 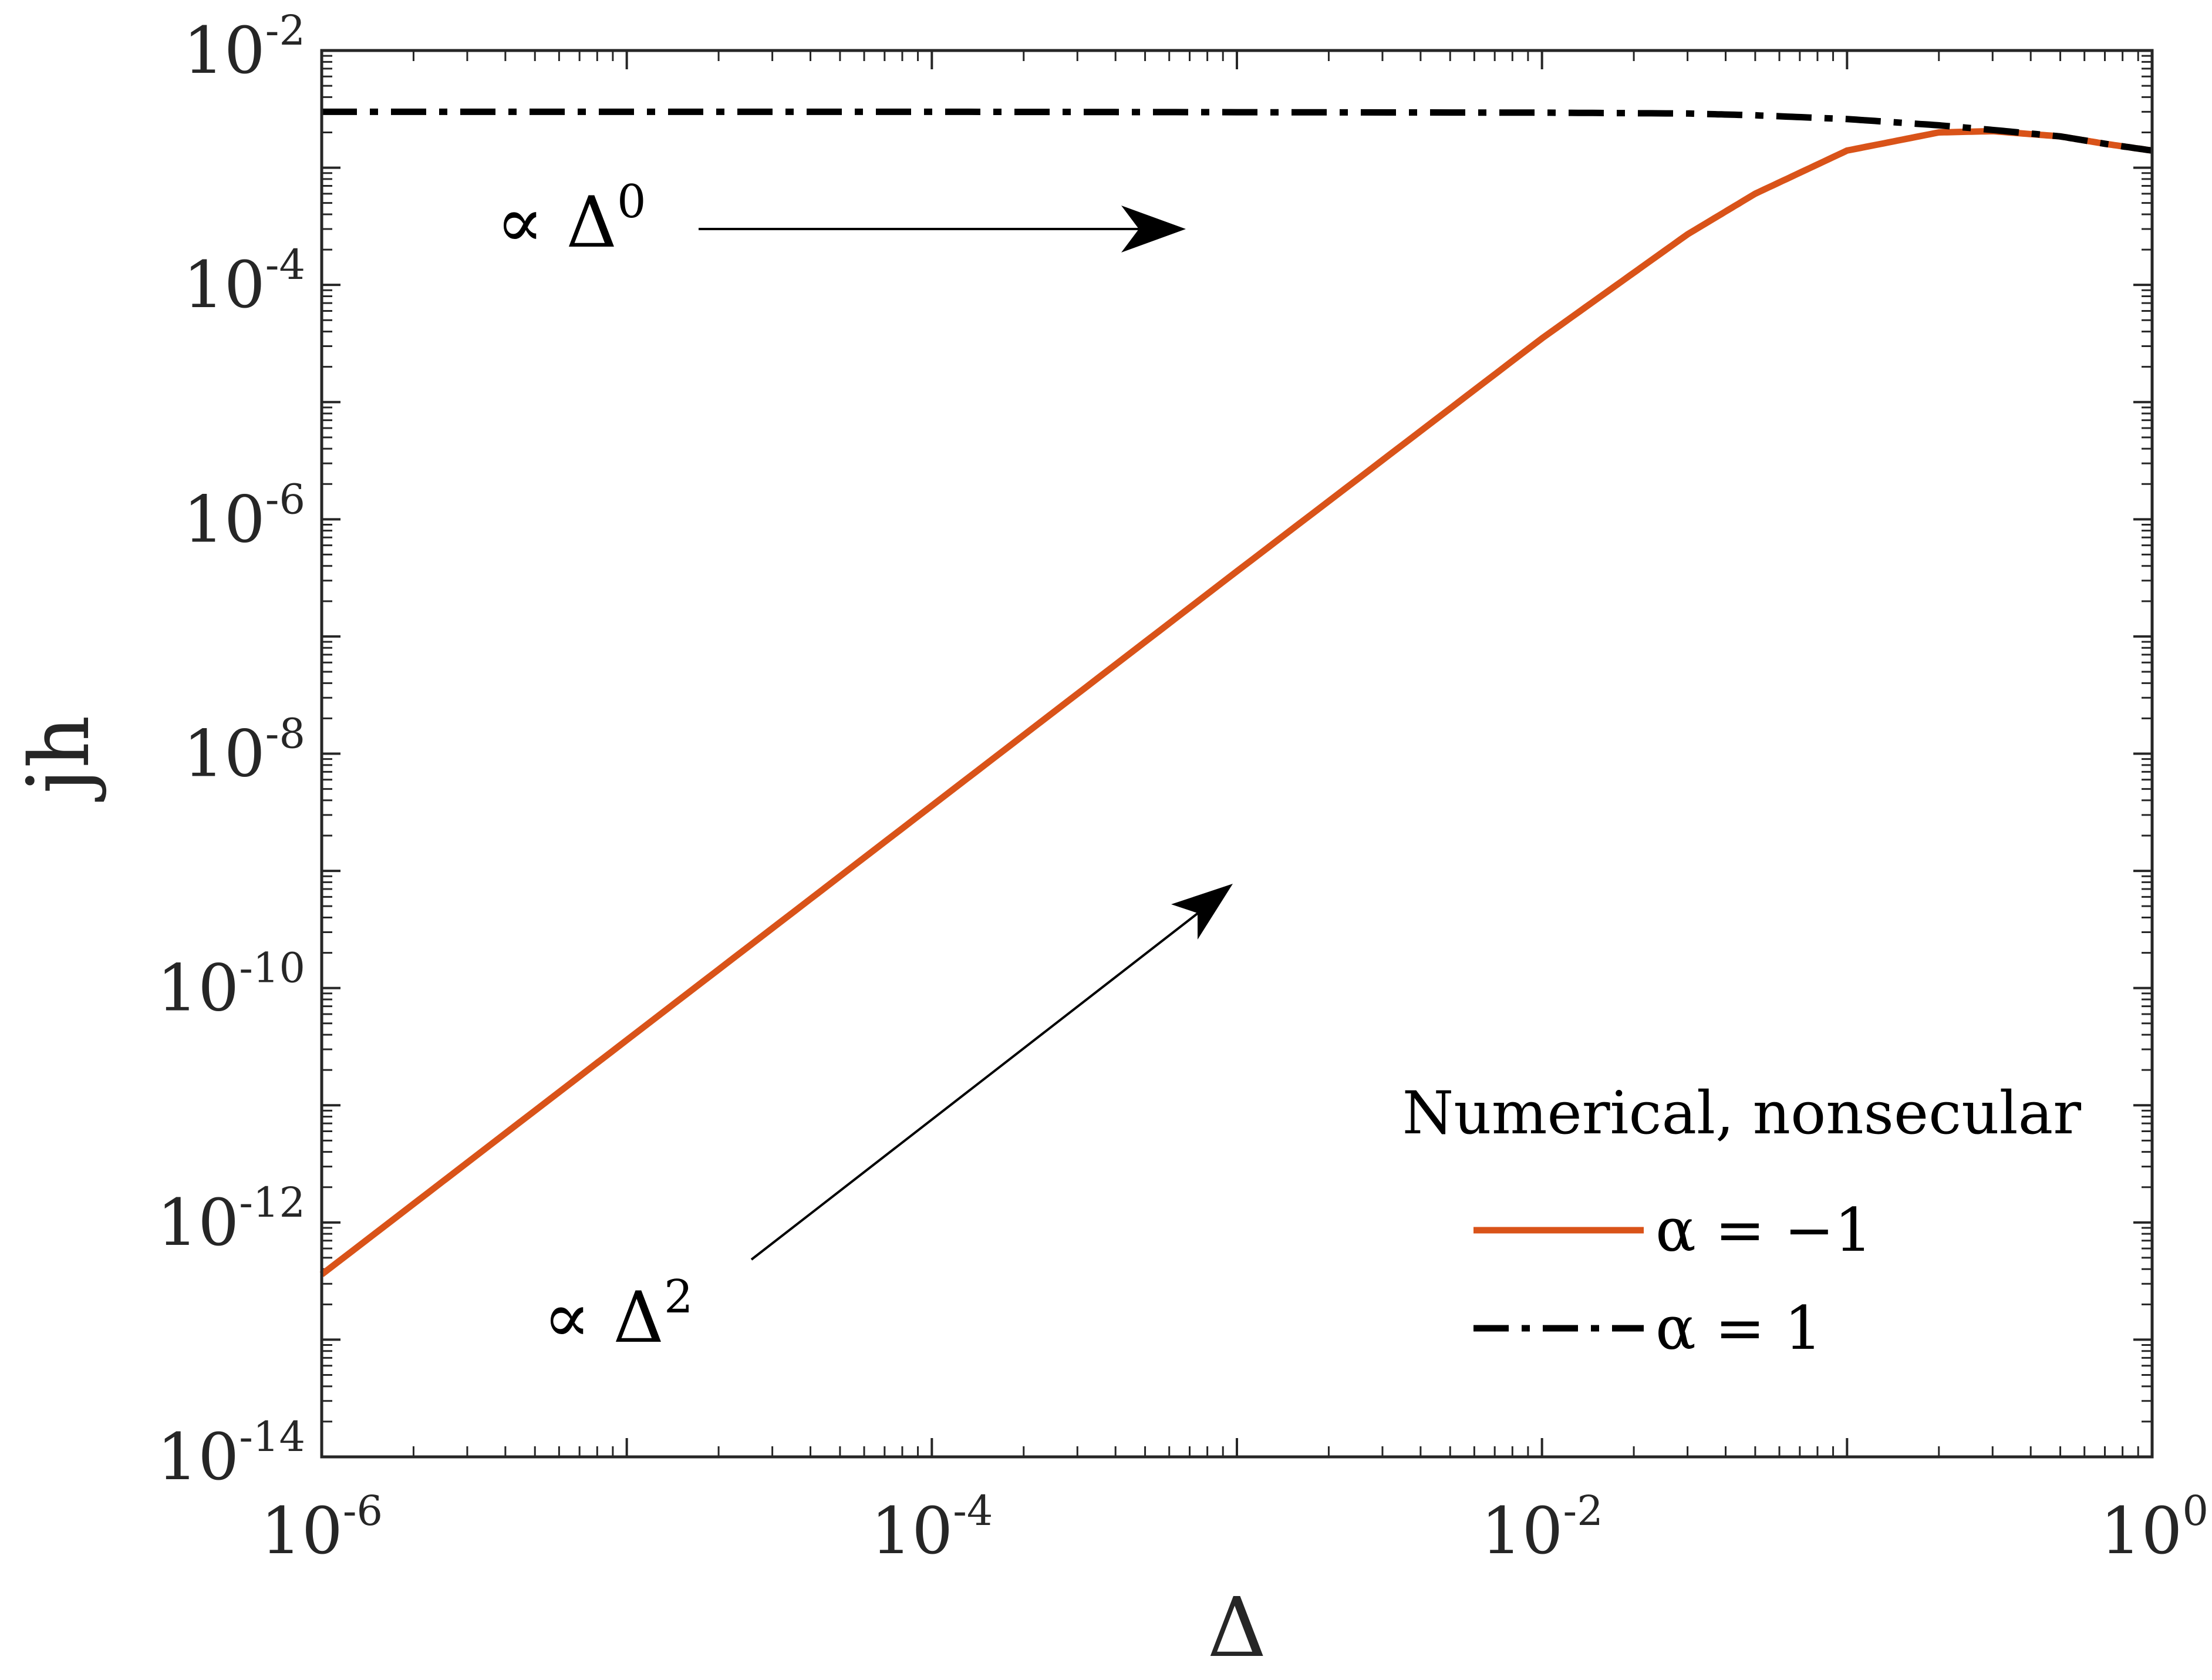 What do you see at coordinates (1742, 1113) in the screenshot?
I see `legend-title: Numerical, nonsecular` at bounding box center [1742, 1113].